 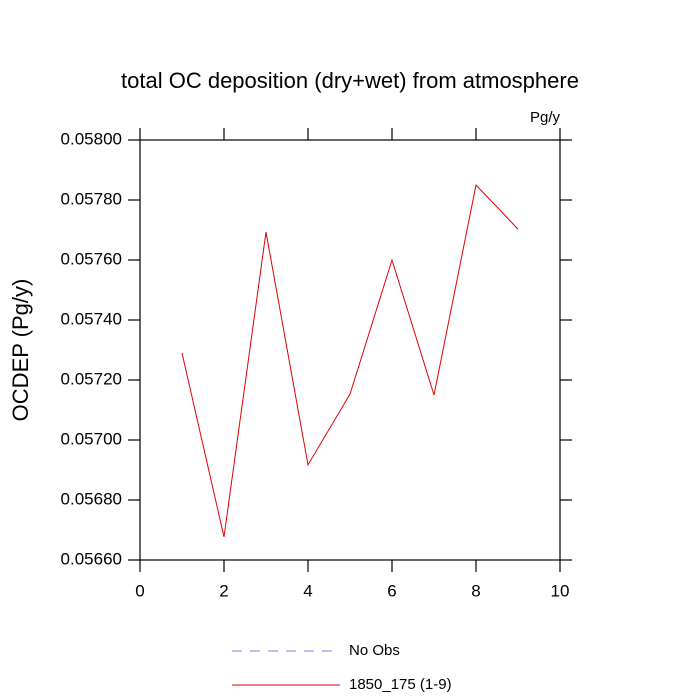 I want to click on units-note: Pg/y, so click(x=545, y=117).